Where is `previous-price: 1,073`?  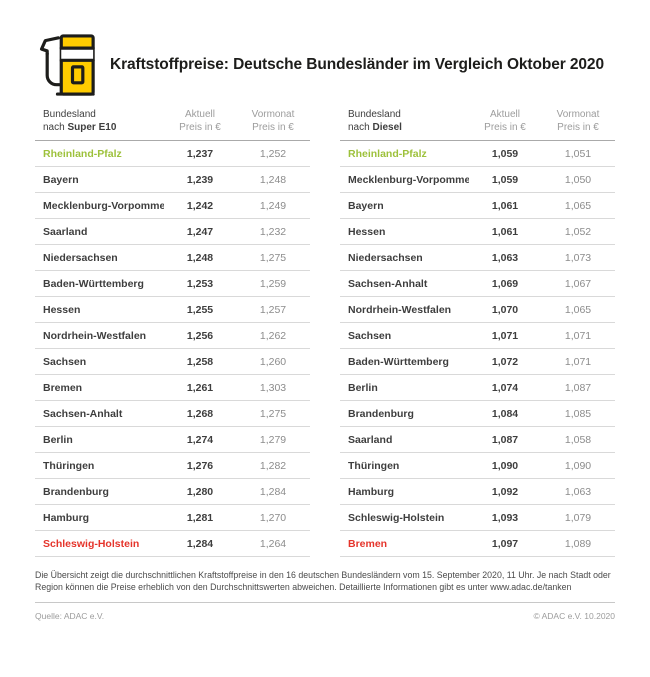 previous-price: 1,073 is located at coordinates (578, 257).